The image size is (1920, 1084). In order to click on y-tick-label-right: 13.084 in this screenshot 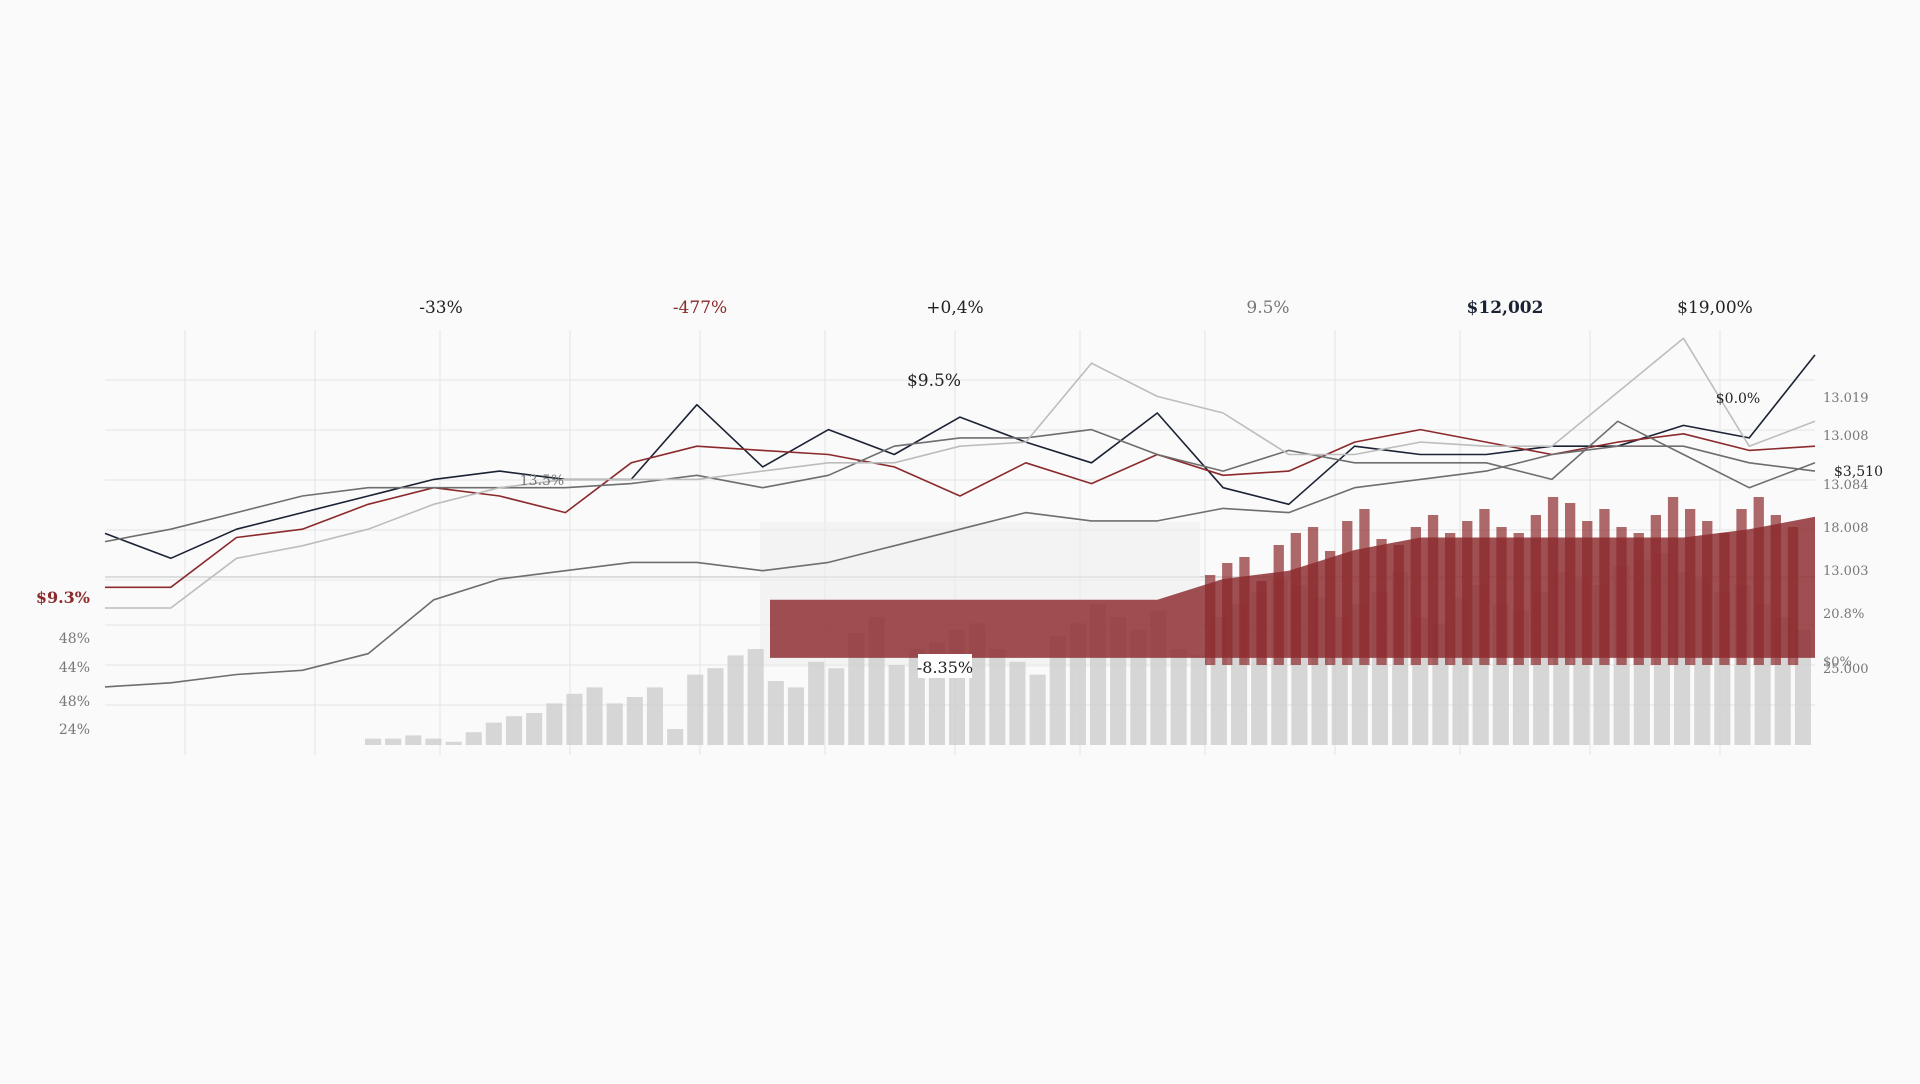, I will do `click(1846, 485)`.